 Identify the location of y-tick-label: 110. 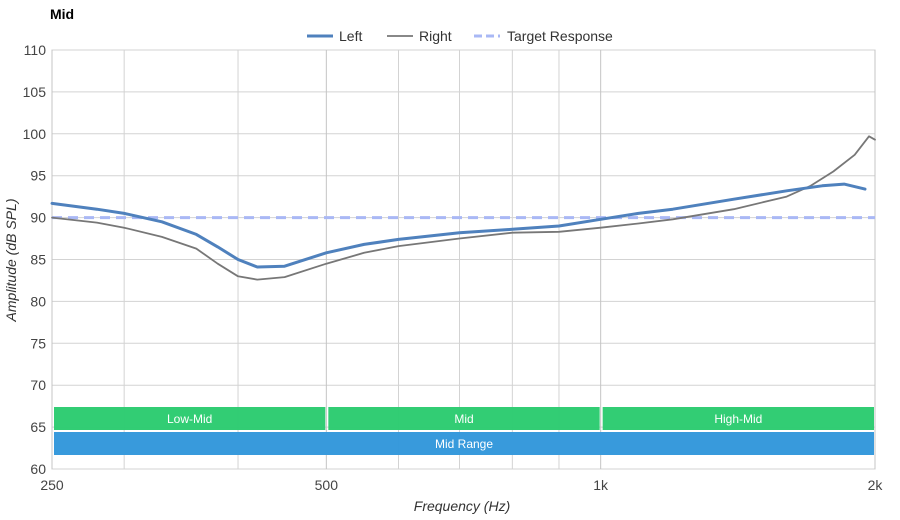
(35, 50).